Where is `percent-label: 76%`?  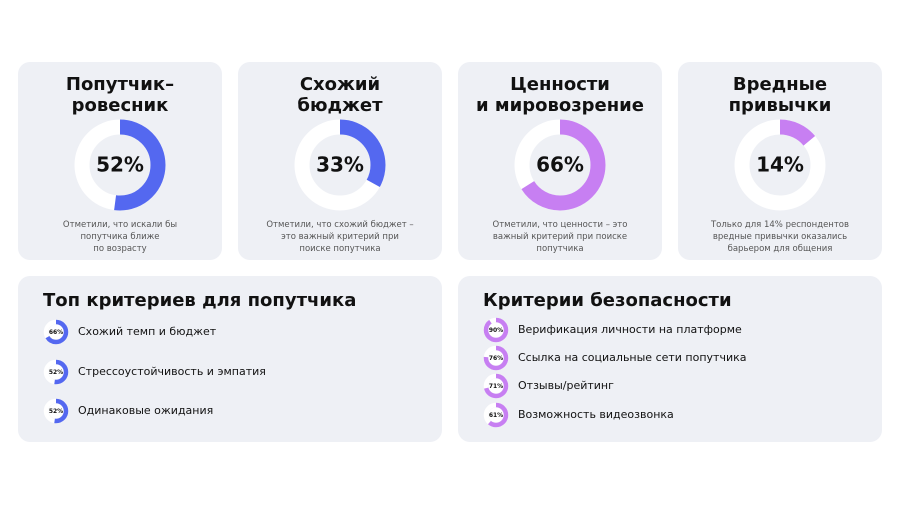
percent-label: 76% is located at coordinates (496, 358).